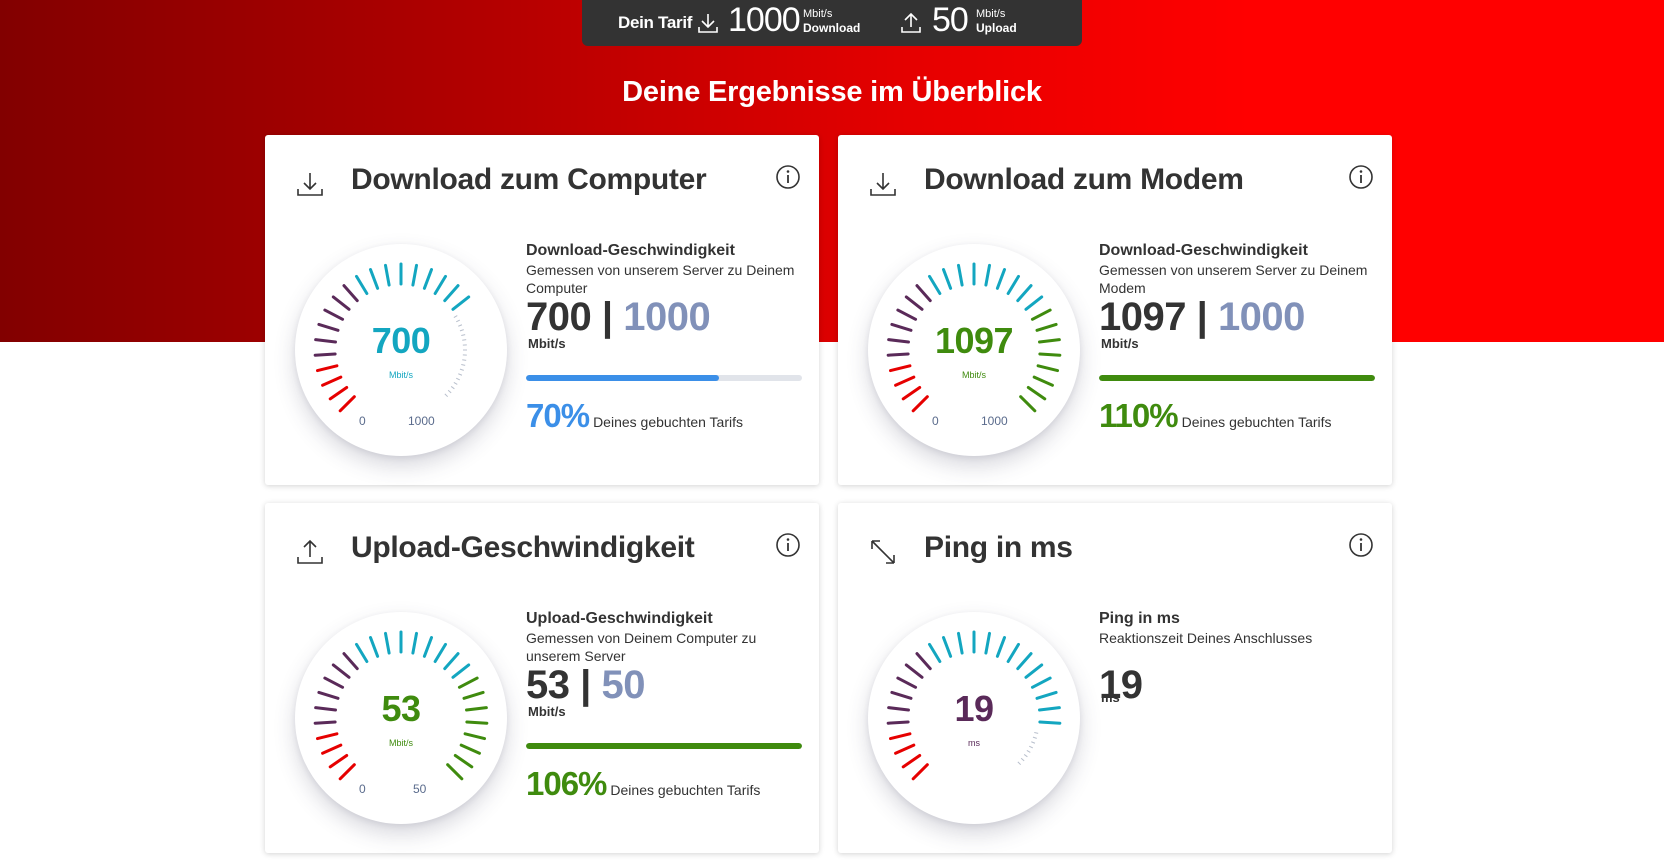 The width and height of the screenshot is (1664, 867). What do you see at coordinates (401, 708) in the screenshot?
I see `gauge-value: 53` at bounding box center [401, 708].